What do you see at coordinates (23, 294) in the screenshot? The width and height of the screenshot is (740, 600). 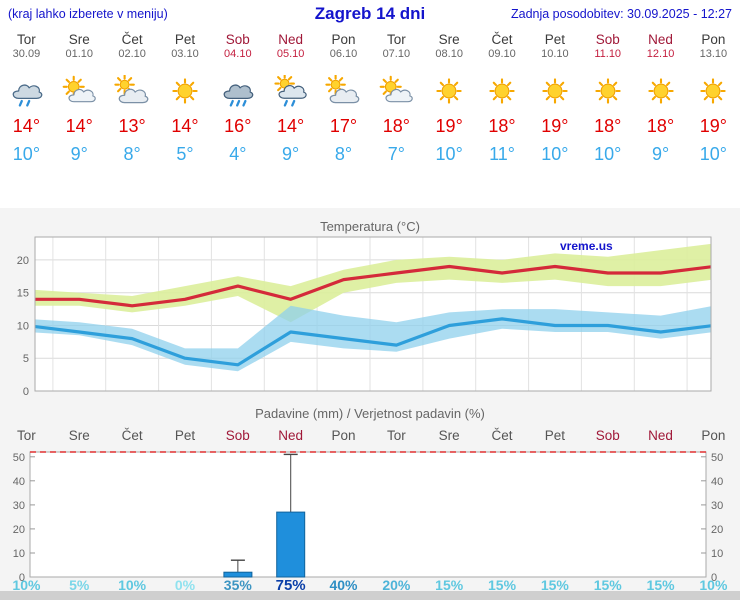 I see `svg-text: 15` at bounding box center [23, 294].